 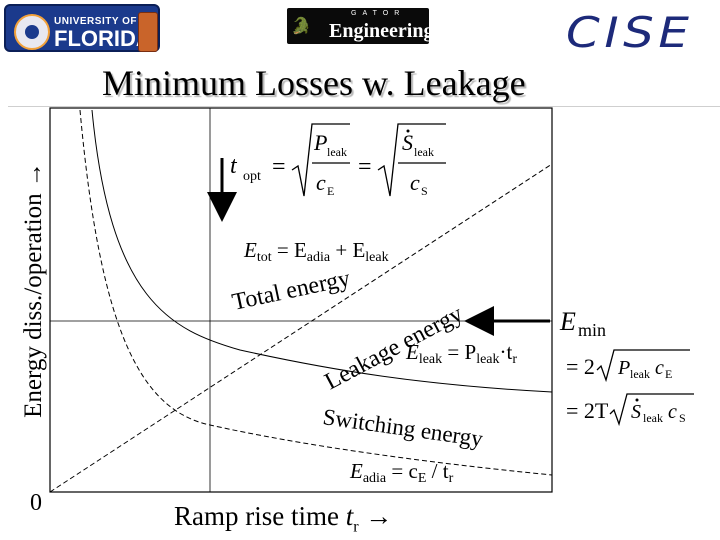 I want to click on sw-formula-sub2: E, so click(x=422, y=478).